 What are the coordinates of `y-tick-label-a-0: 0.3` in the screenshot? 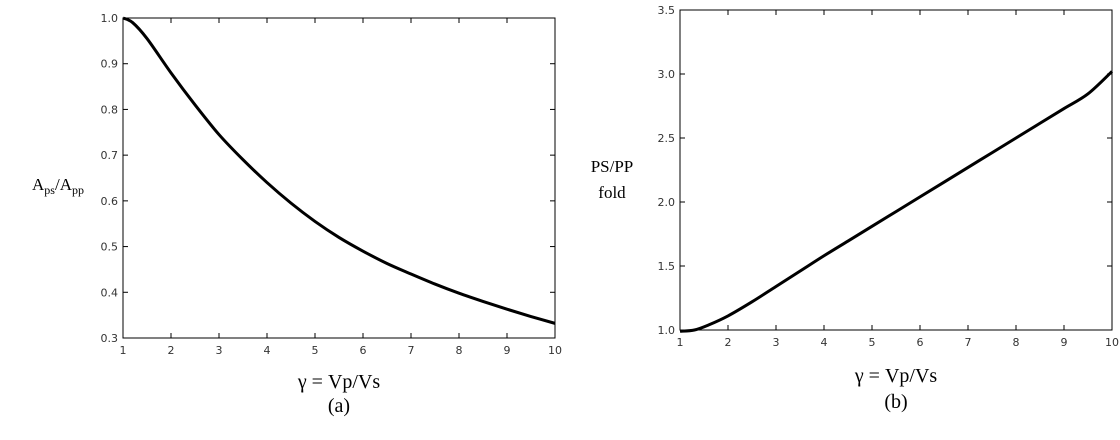 It's located at (110, 338).